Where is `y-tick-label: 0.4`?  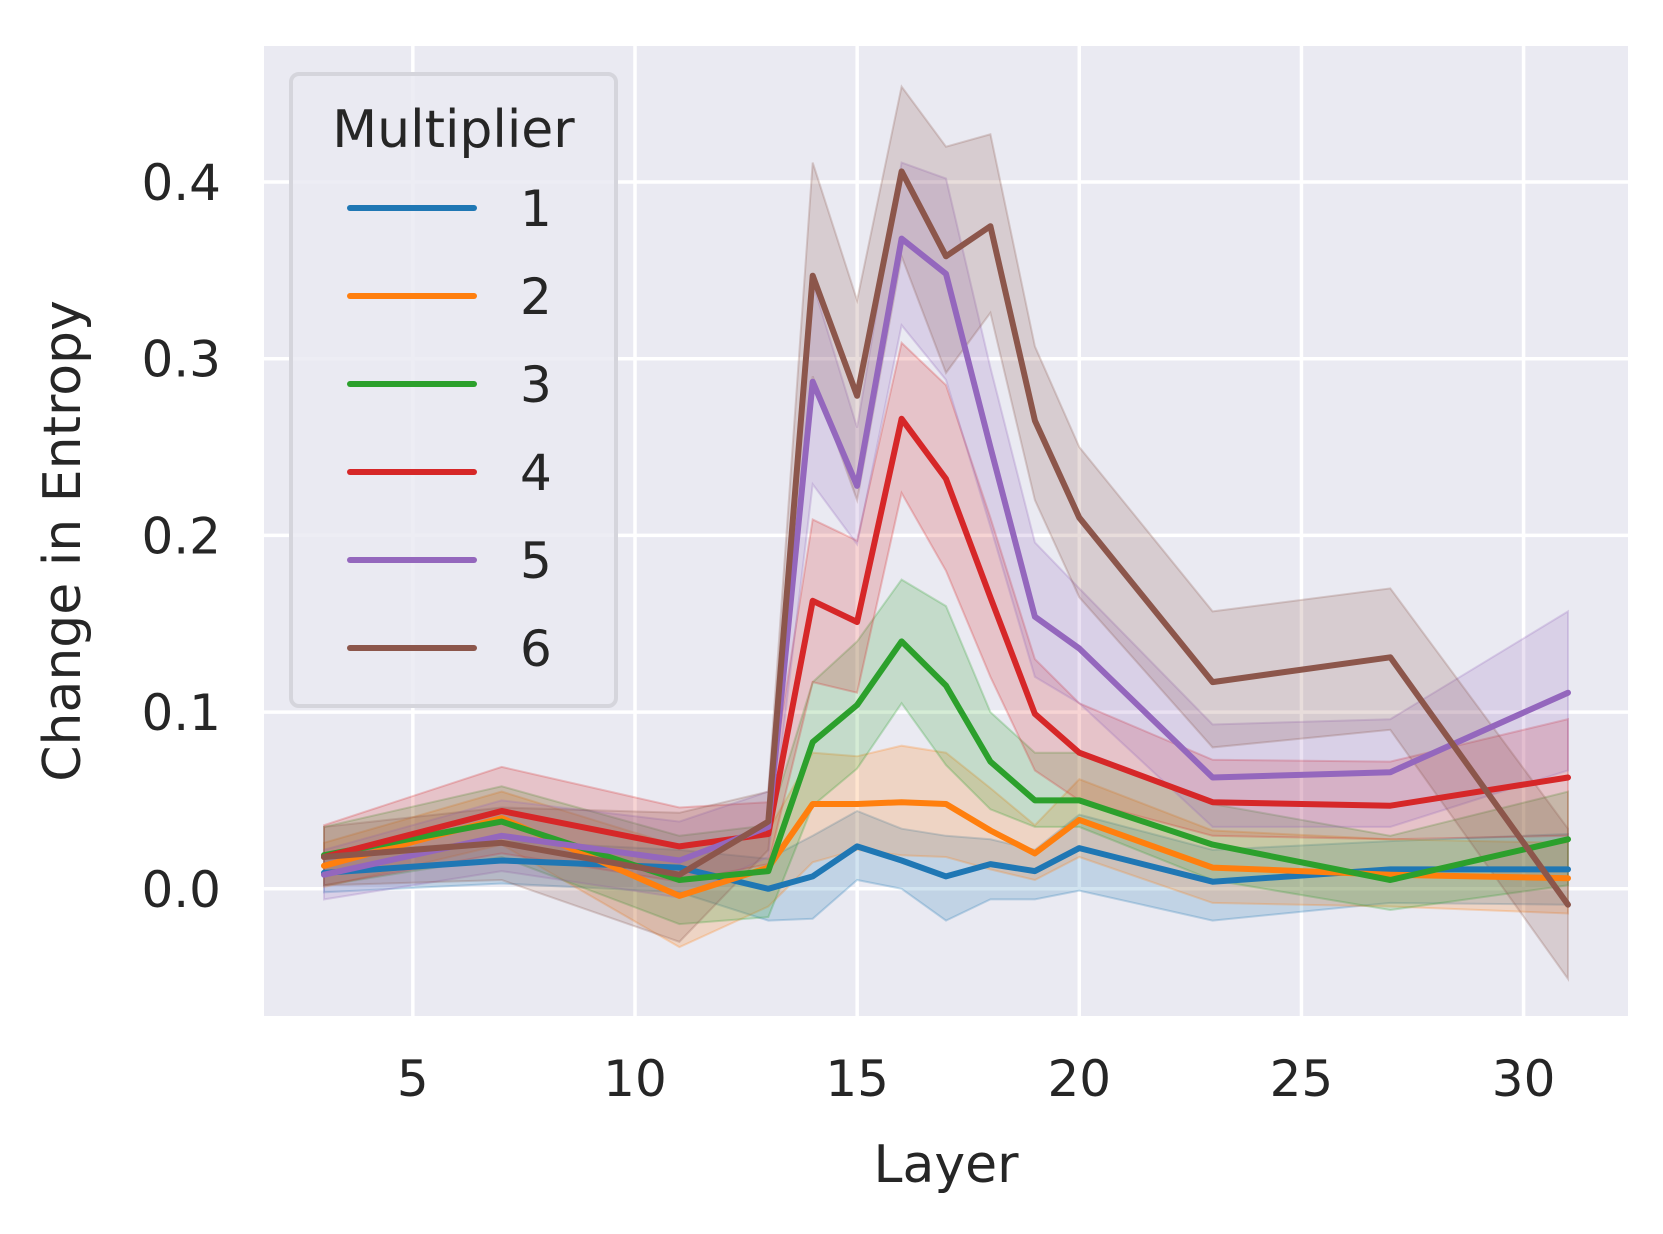 y-tick-label: 0.4 is located at coordinates (181, 183).